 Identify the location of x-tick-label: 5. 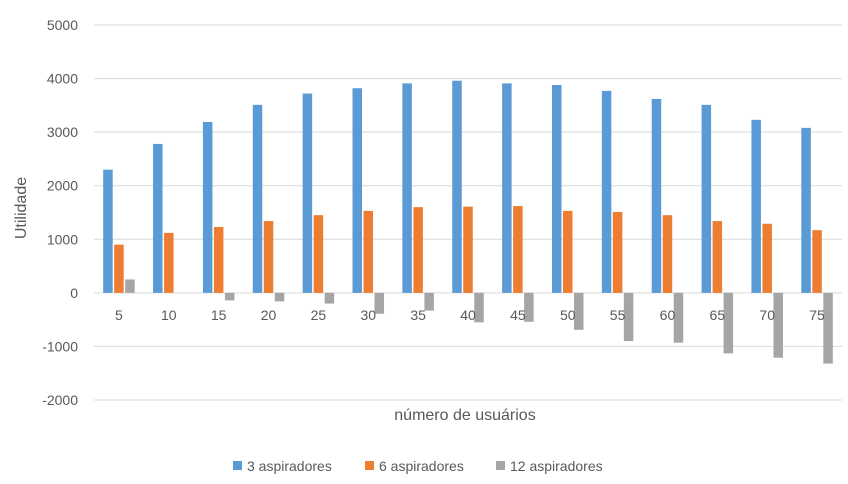
(119, 315).